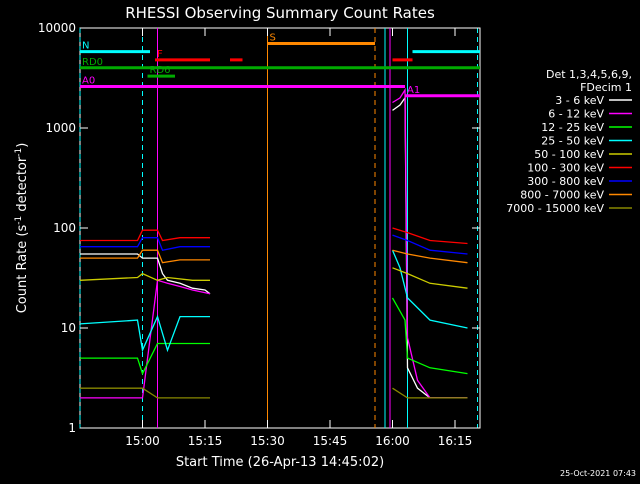 The image size is (640, 484). What do you see at coordinates (160, 54) in the screenshot?
I see `flag-label-f: F` at bounding box center [160, 54].